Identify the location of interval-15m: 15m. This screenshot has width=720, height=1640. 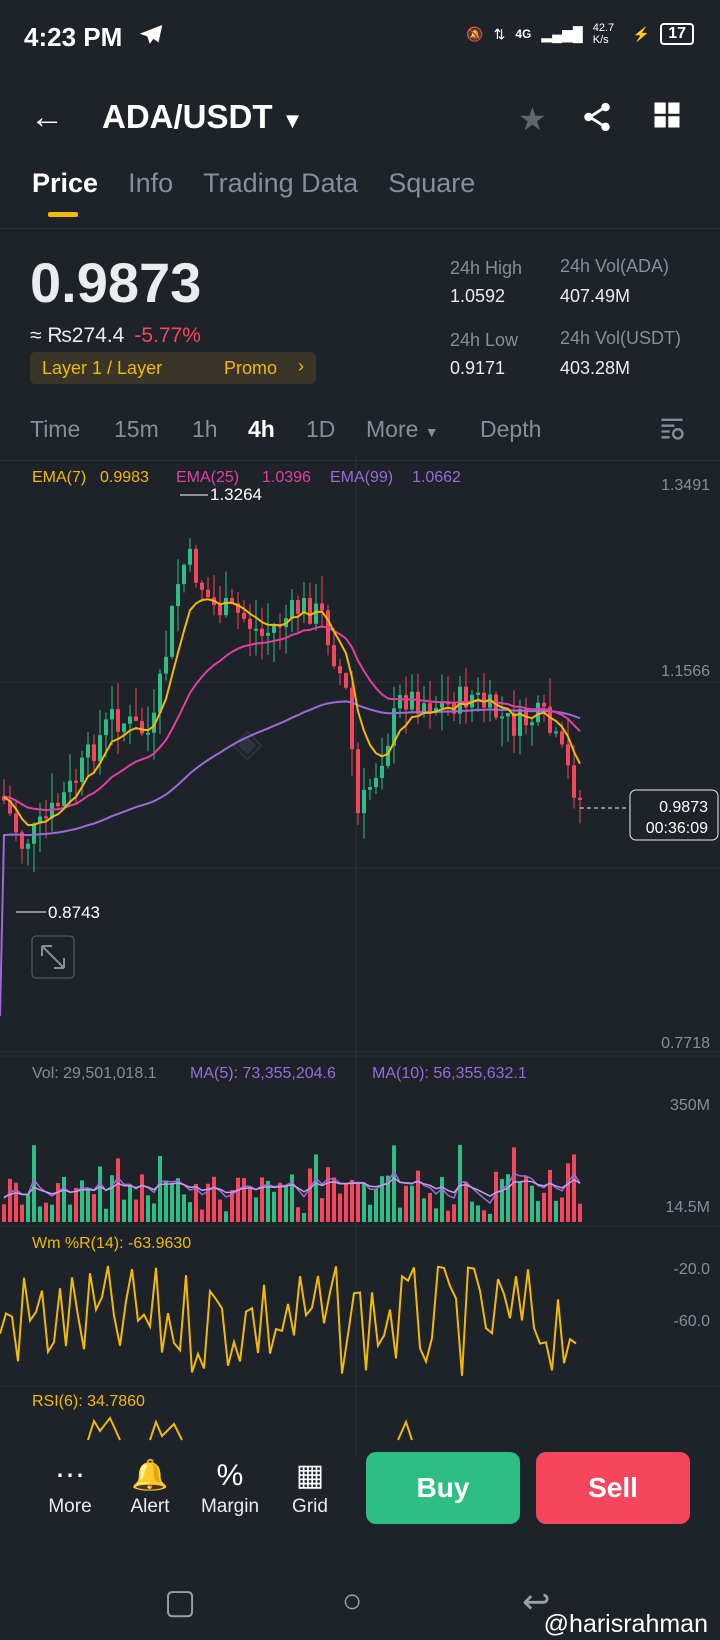
(136, 429).